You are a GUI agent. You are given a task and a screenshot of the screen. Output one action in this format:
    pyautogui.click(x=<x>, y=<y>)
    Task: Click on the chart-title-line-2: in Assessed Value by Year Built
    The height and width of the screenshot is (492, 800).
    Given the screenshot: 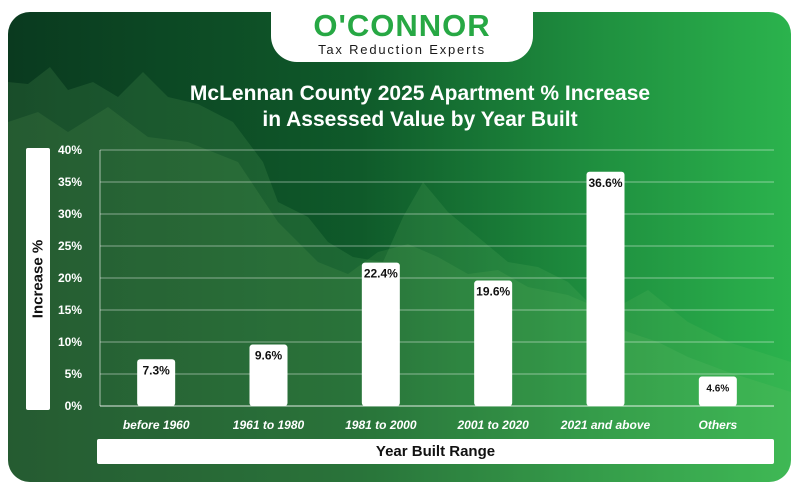 What is the action you would take?
    pyautogui.click(x=420, y=119)
    